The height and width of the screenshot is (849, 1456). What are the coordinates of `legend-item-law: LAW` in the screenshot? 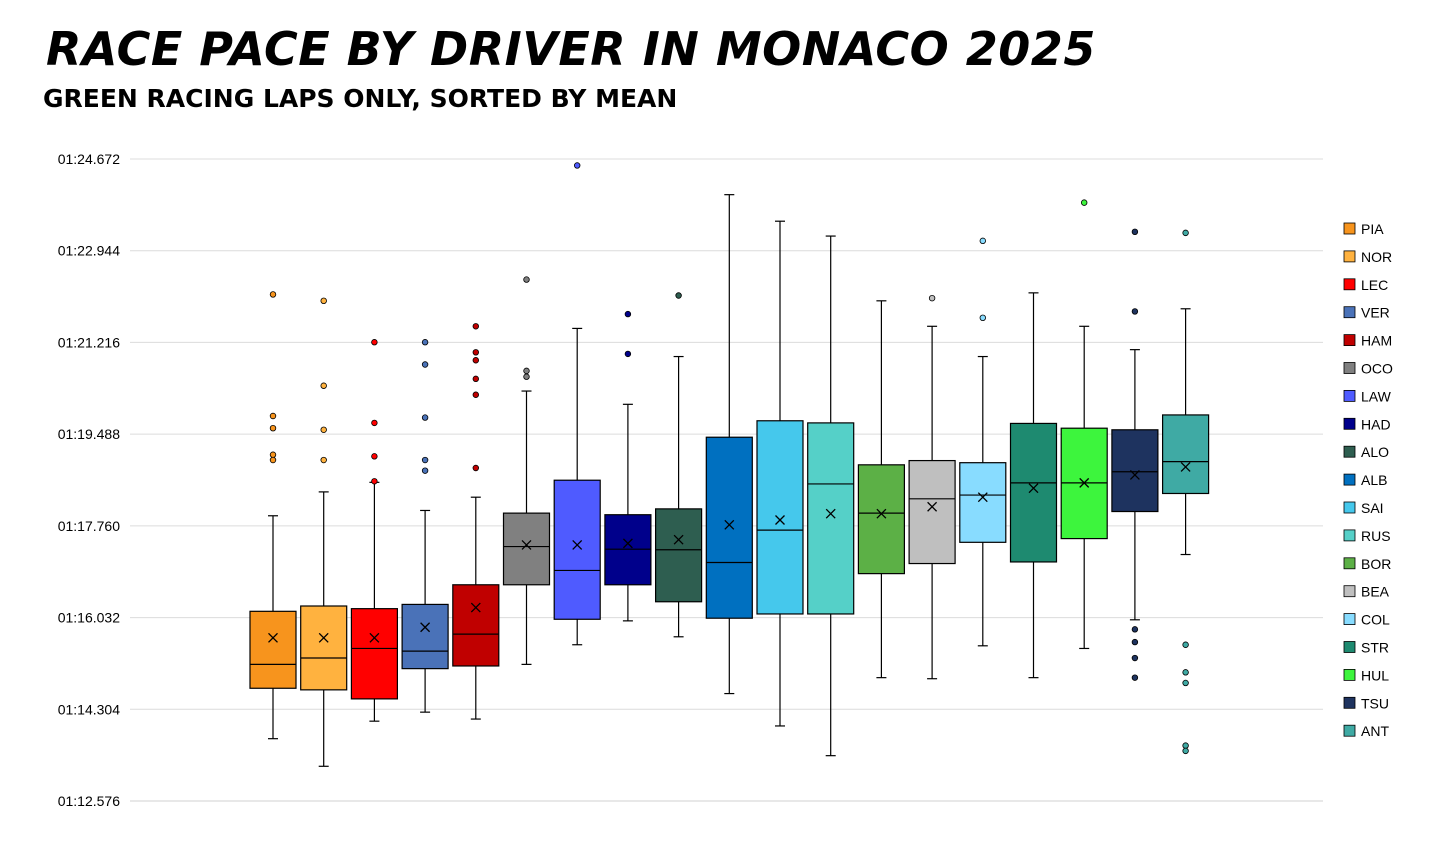 It's located at (1367, 396).